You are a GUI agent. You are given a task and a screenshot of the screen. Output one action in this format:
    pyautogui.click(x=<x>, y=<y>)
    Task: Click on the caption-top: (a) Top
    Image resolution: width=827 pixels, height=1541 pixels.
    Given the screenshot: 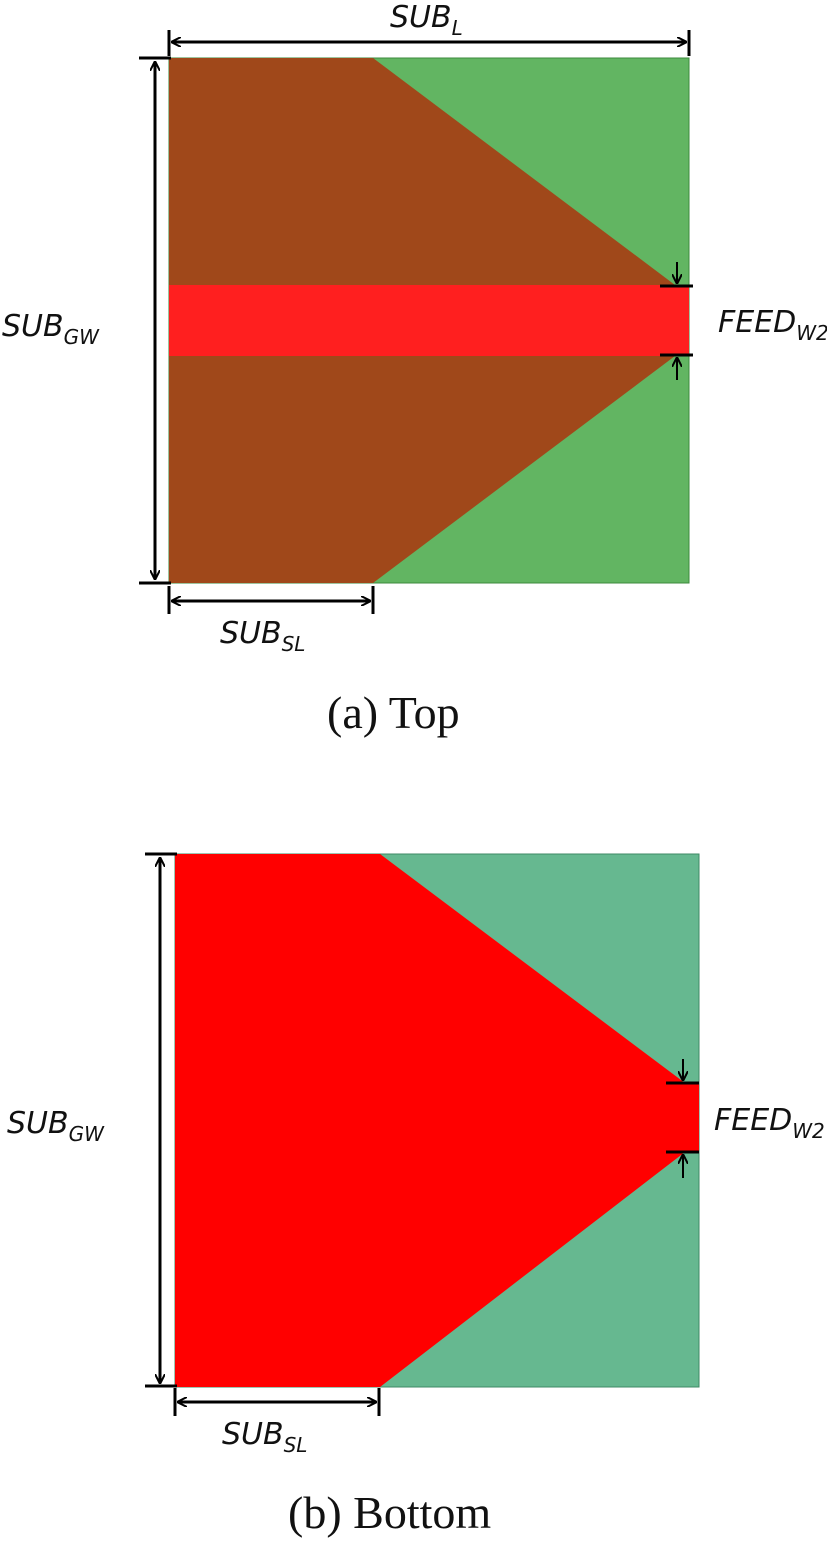 What is the action you would take?
    pyautogui.click(x=393, y=712)
    